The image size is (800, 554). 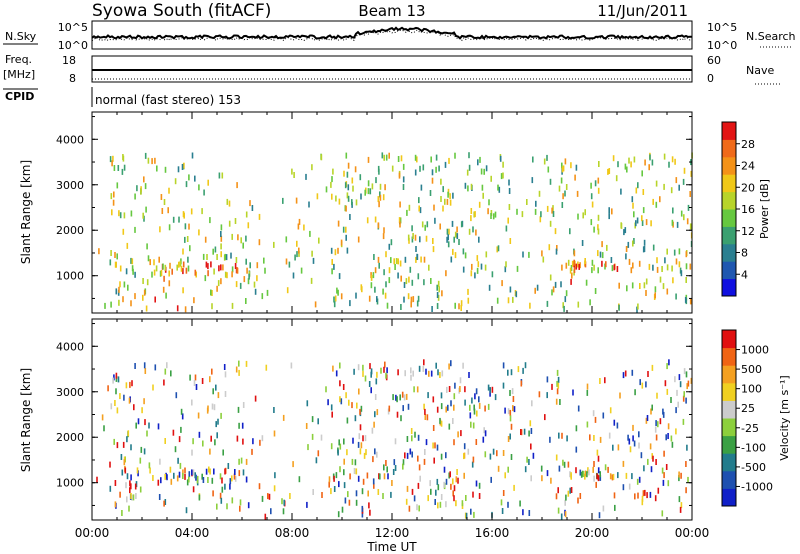 What do you see at coordinates (391, 11) in the screenshot?
I see `beam-title: Beam 13` at bounding box center [391, 11].